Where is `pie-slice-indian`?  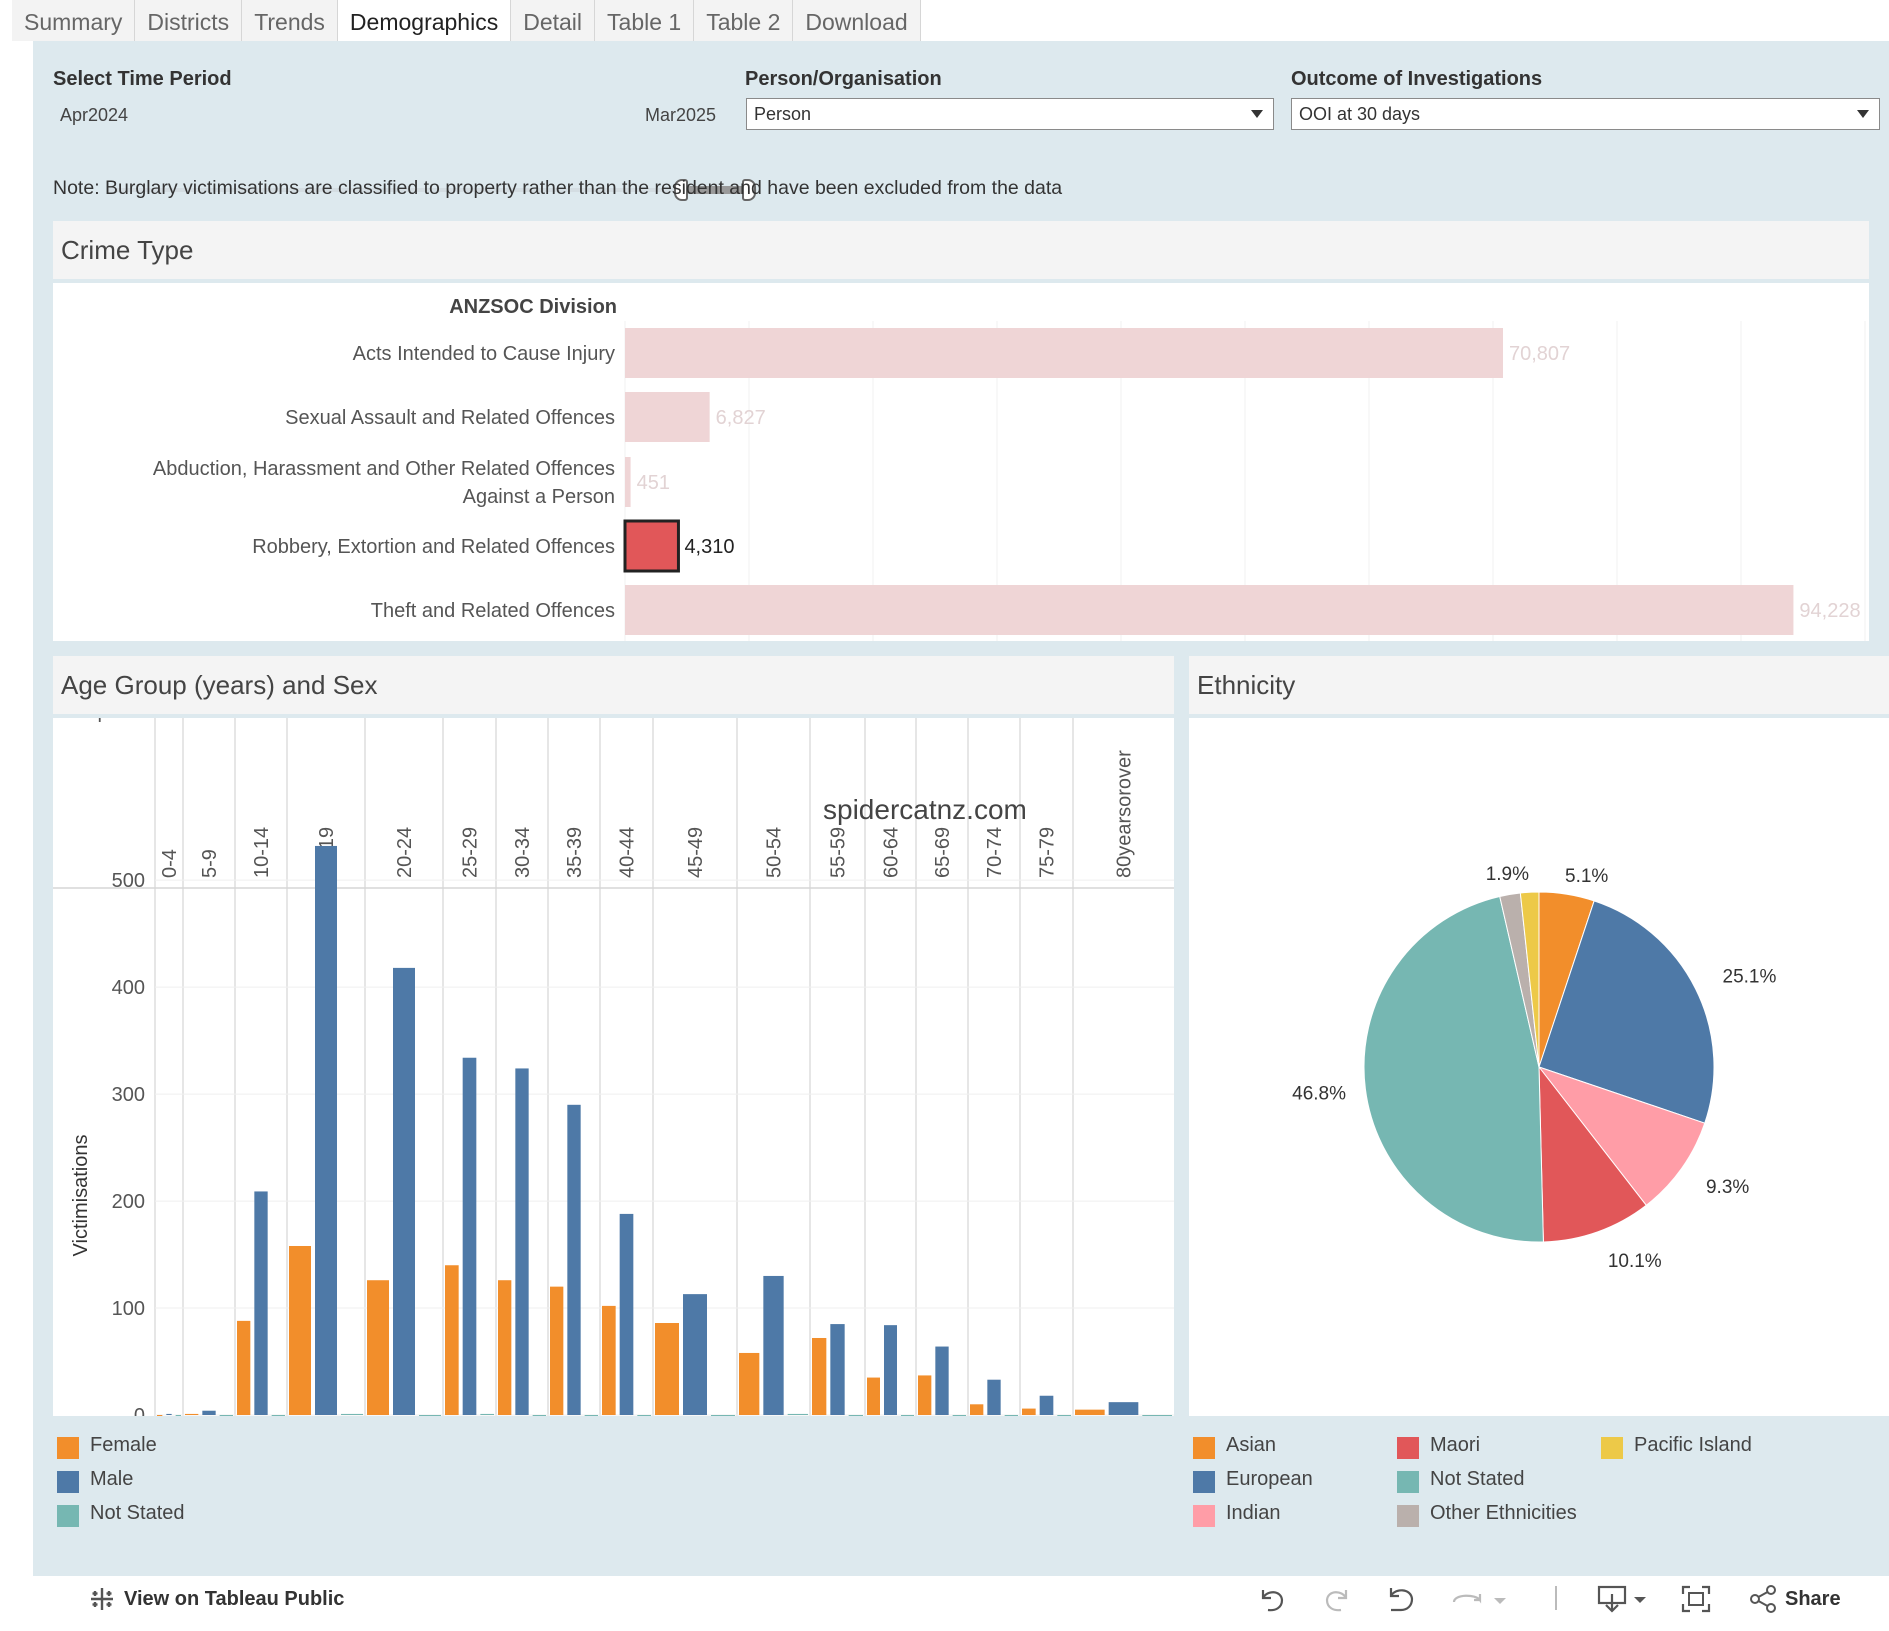 pie-slice-indian is located at coordinates (1621, 1135).